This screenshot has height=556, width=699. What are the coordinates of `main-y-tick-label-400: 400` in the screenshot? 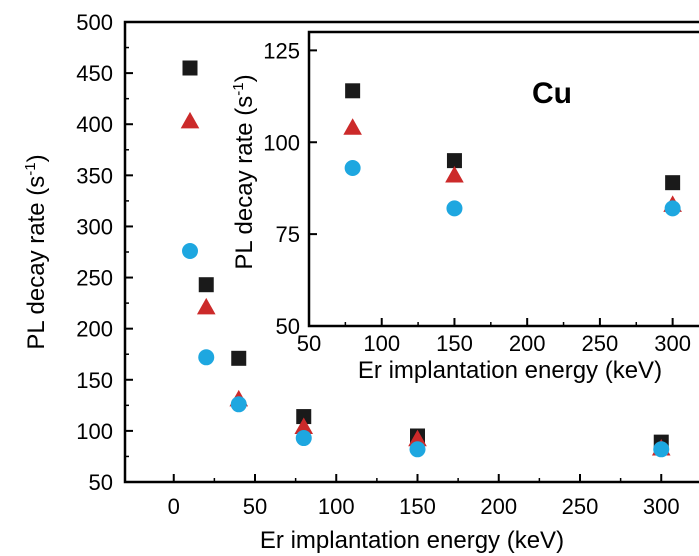 It's located at (94, 124).